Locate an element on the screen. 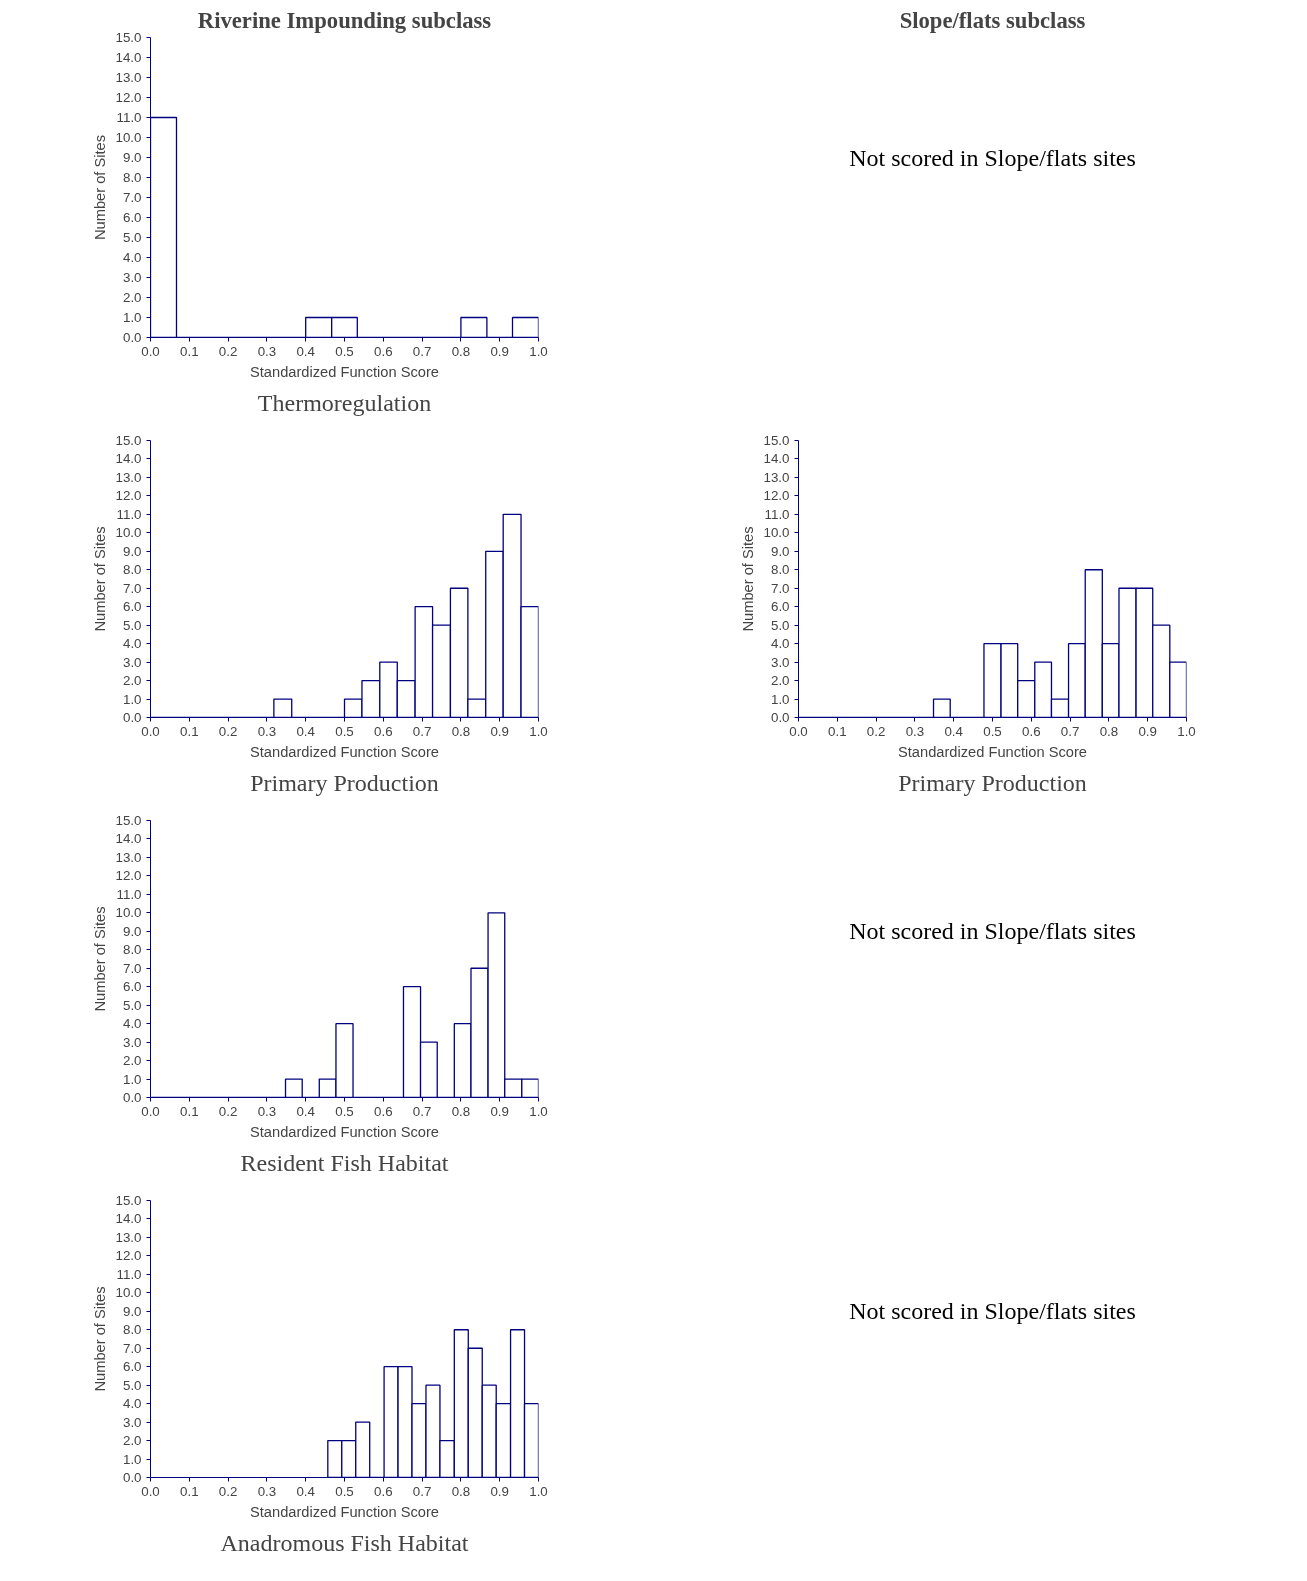 The height and width of the screenshot is (1581, 1307). text: Not scored in Slope/flats sites is located at coordinates (992, 157).